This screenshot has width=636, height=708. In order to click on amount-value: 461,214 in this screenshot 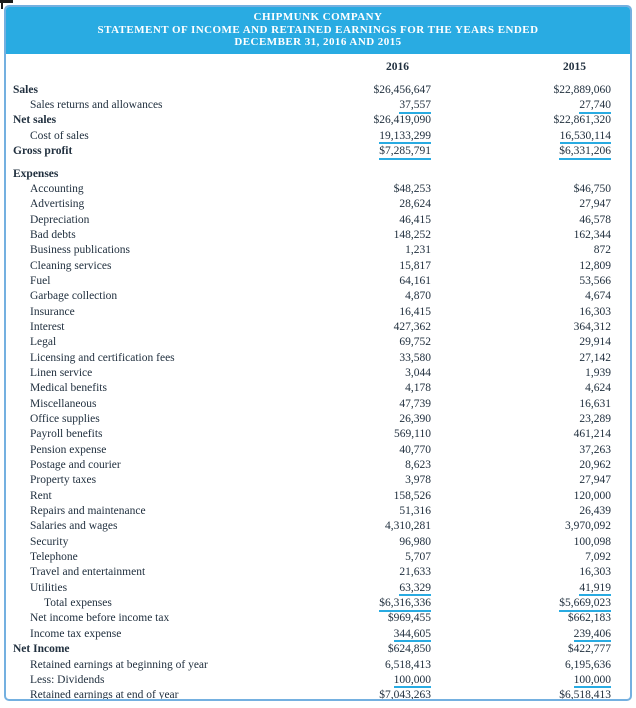, I will do `click(592, 434)`.